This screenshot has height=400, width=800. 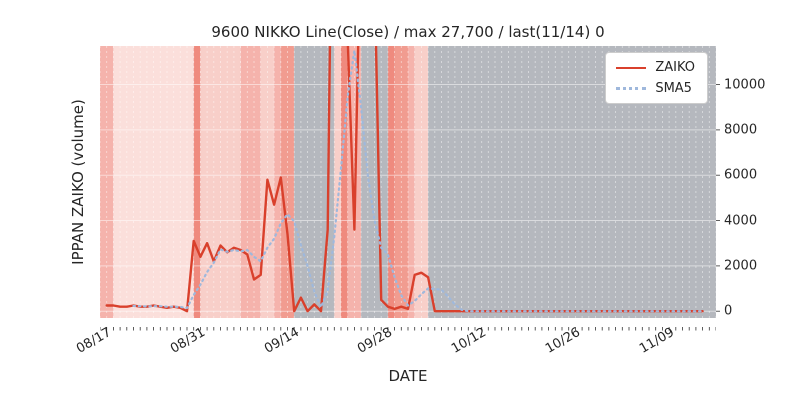 I want to click on x-tick-label: 08/17, so click(x=94, y=341).